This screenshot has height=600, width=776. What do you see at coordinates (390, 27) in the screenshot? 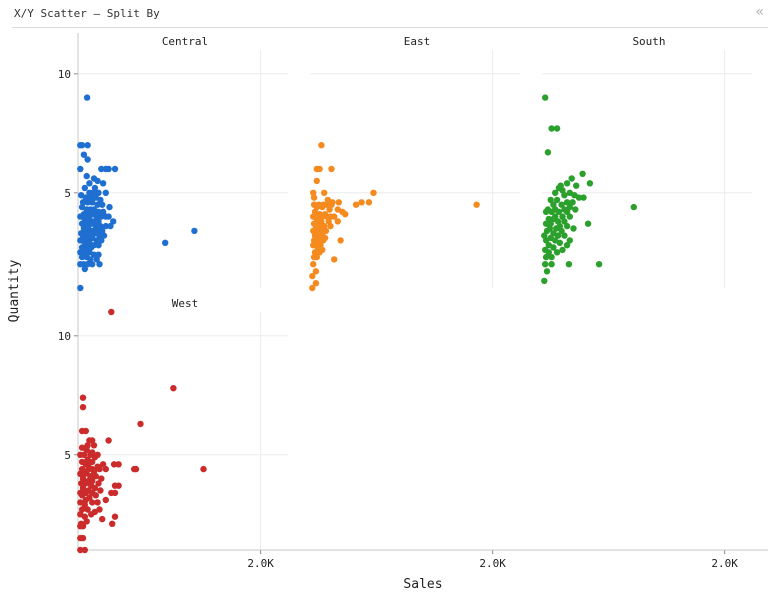
I see `header-divider` at bounding box center [390, 27].